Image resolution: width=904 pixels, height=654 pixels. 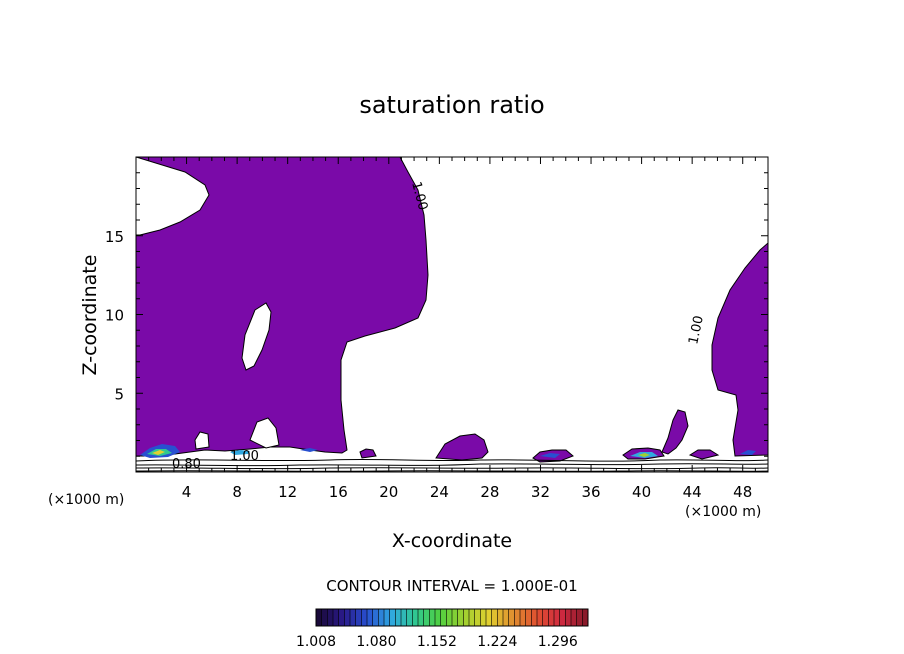 I want to click on contour-interval-text: CONTOUR INTERVAL = 1.000E-01, so click(x=451, y=586).